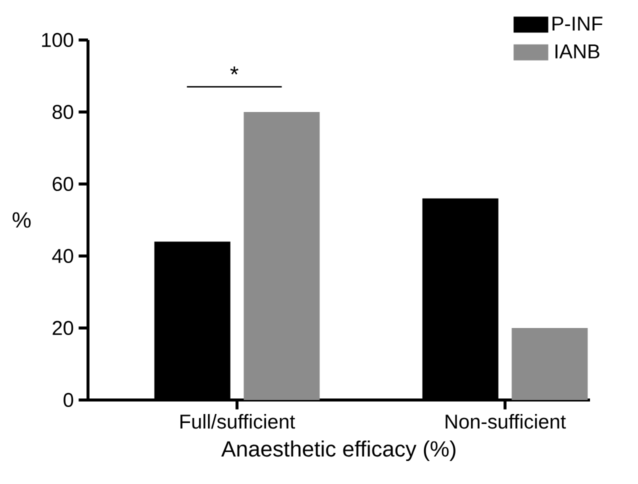  I want to click on annotation: *, so click(234, 70).